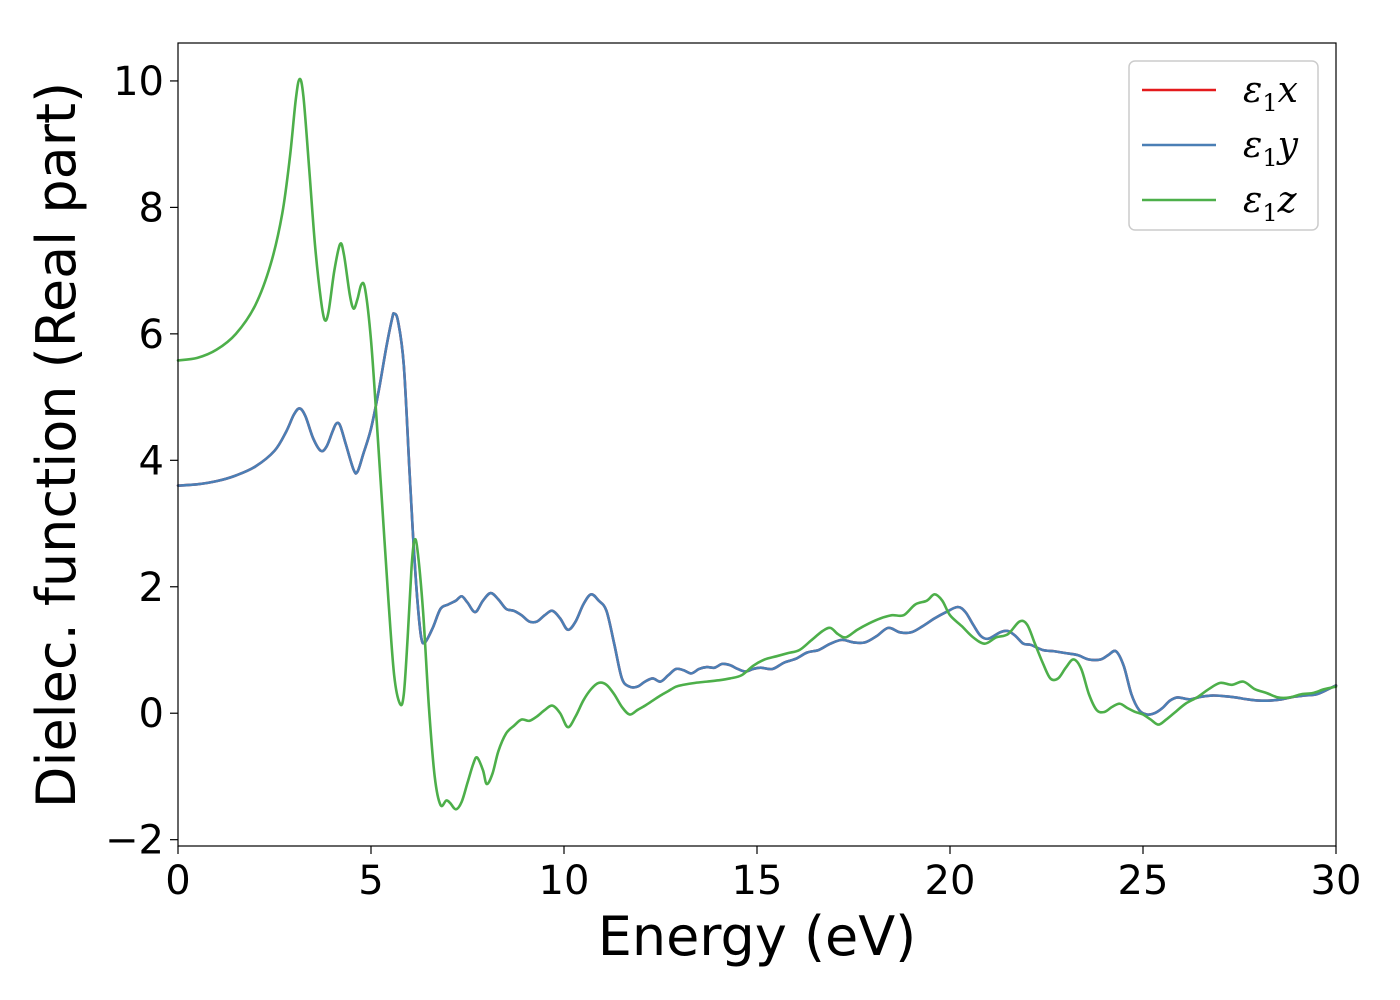  Describe the element at coordinates (151, 461) in the screenshot. I see `y-tick-label: 4` at that location.